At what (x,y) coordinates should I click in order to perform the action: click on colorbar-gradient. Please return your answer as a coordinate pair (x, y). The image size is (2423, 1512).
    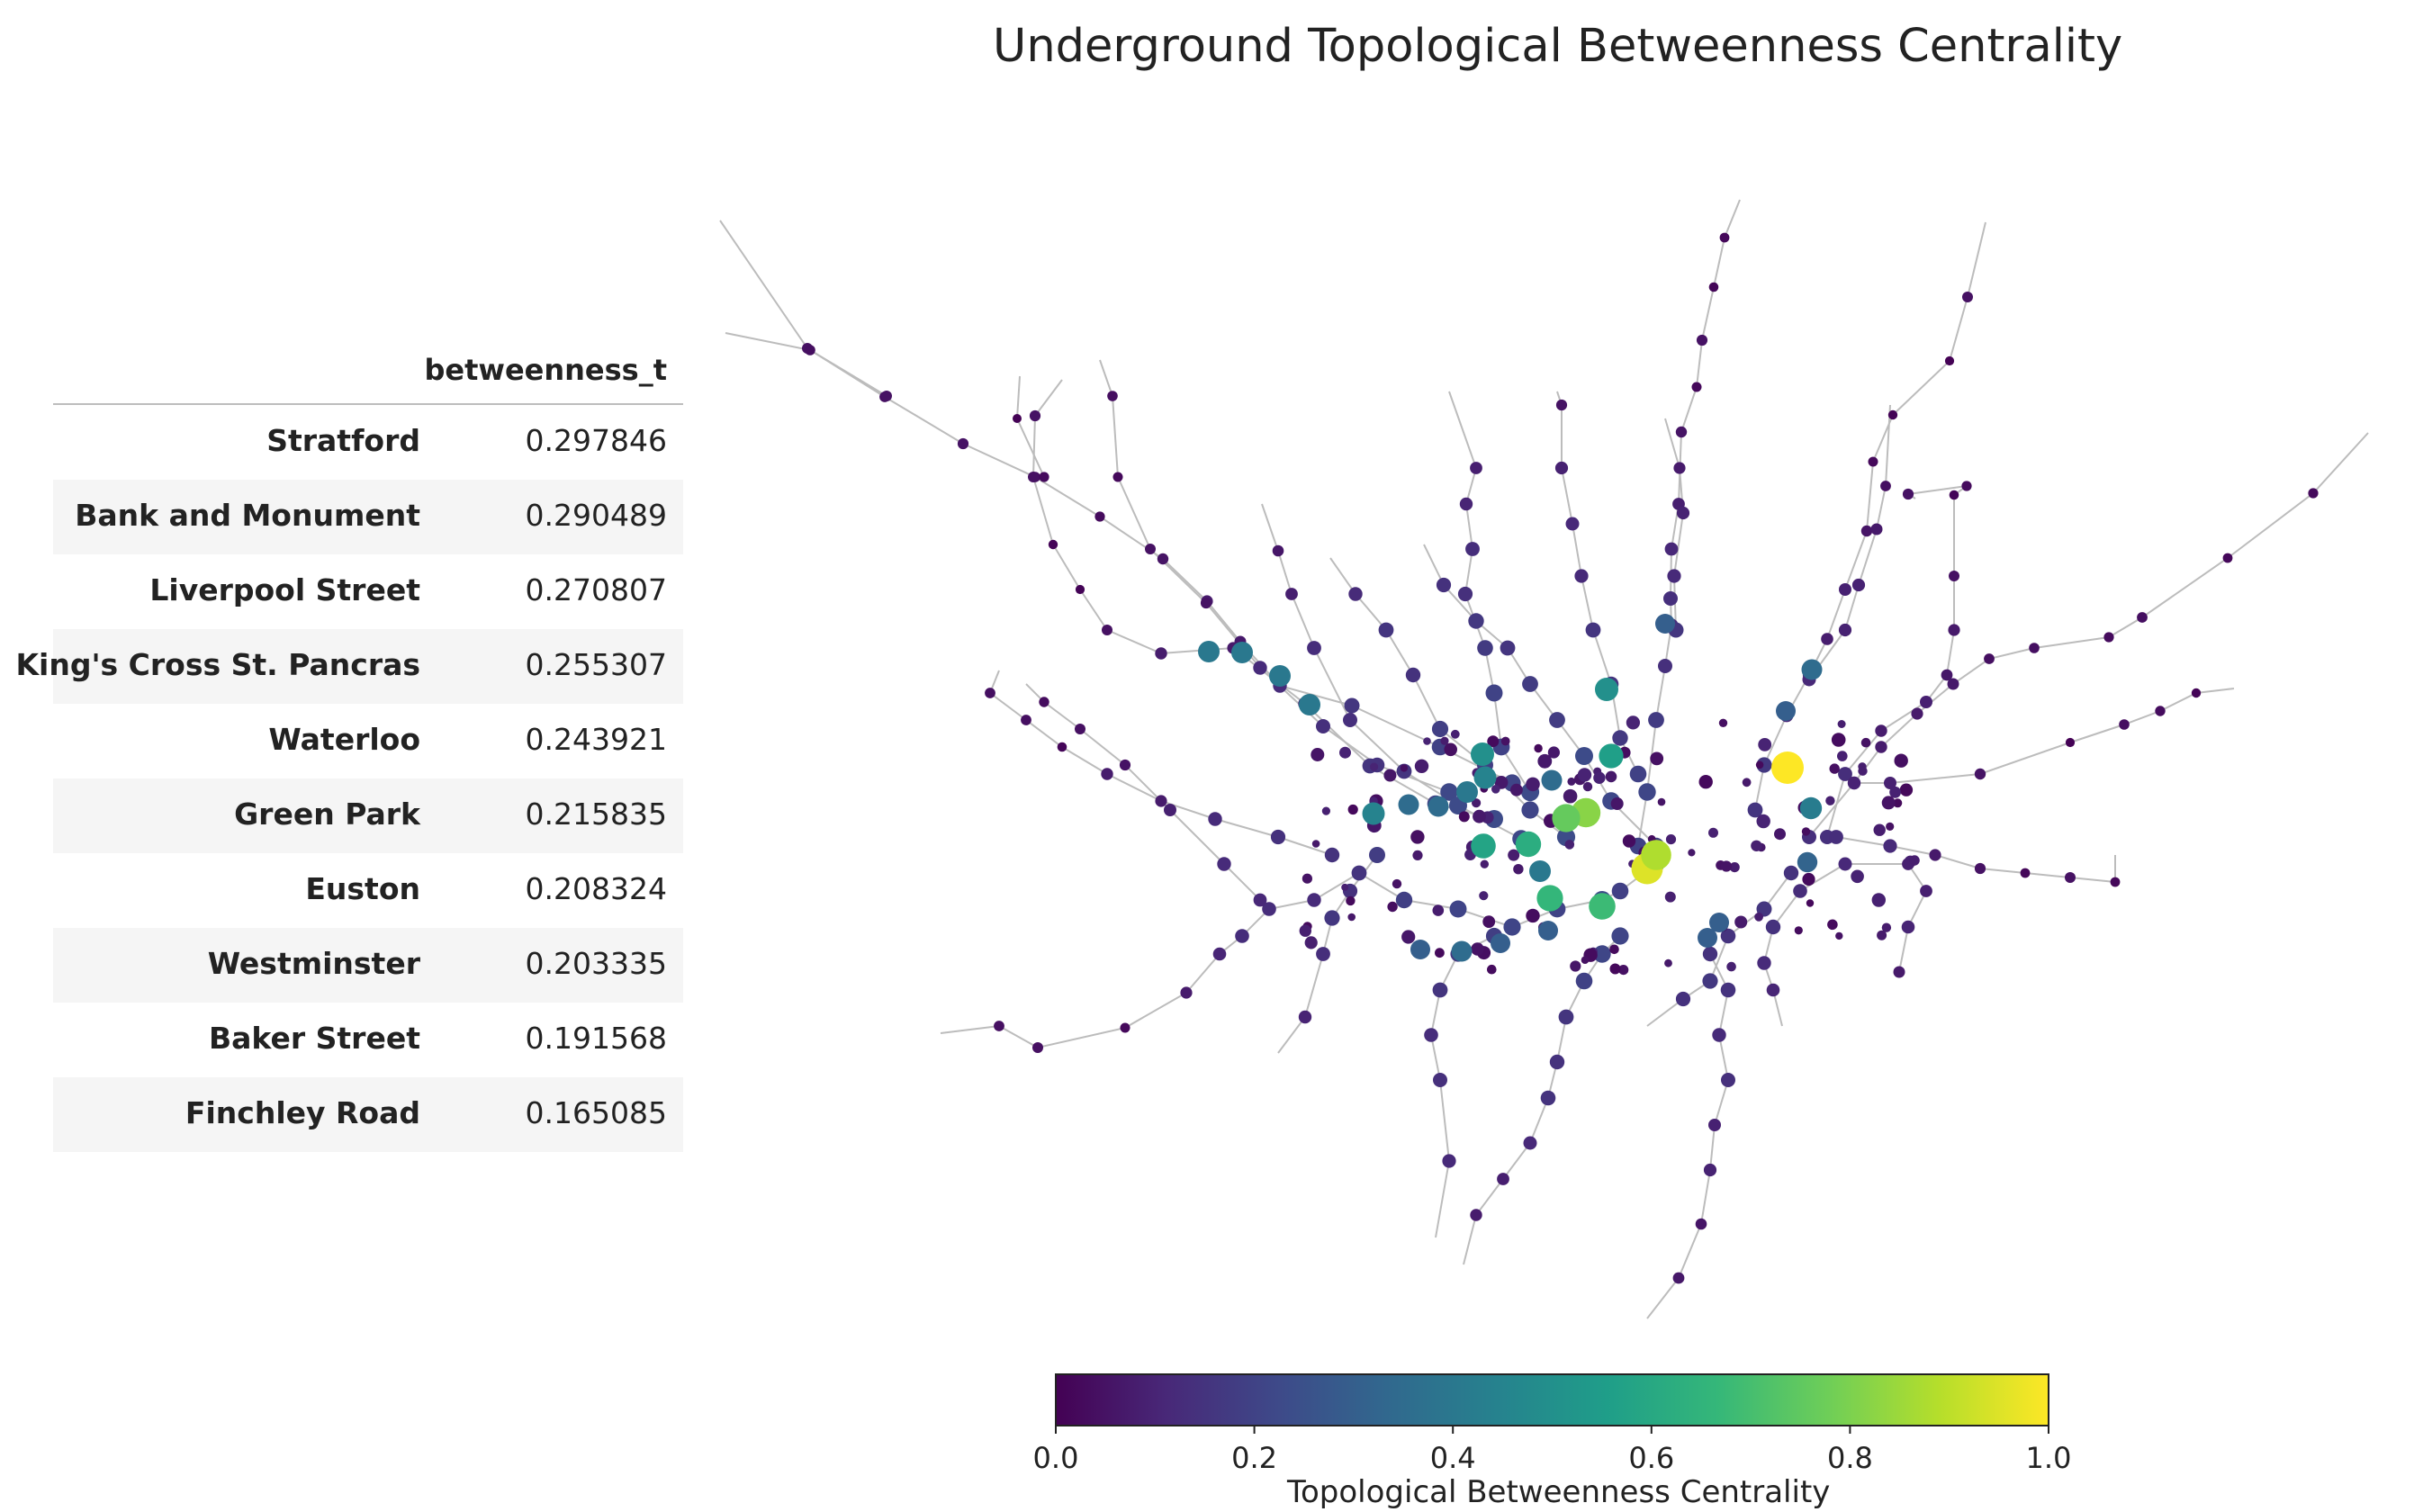
    Looking at the image, I should click on (1552, 1399).